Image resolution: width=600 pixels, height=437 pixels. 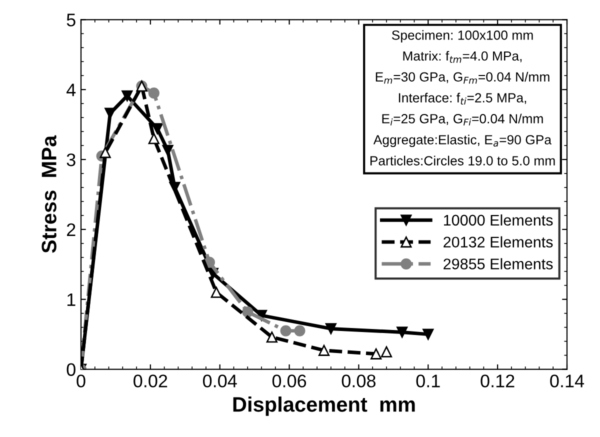 I want to click on legend-label: 29855 Elements, so click(x=498, y=264).